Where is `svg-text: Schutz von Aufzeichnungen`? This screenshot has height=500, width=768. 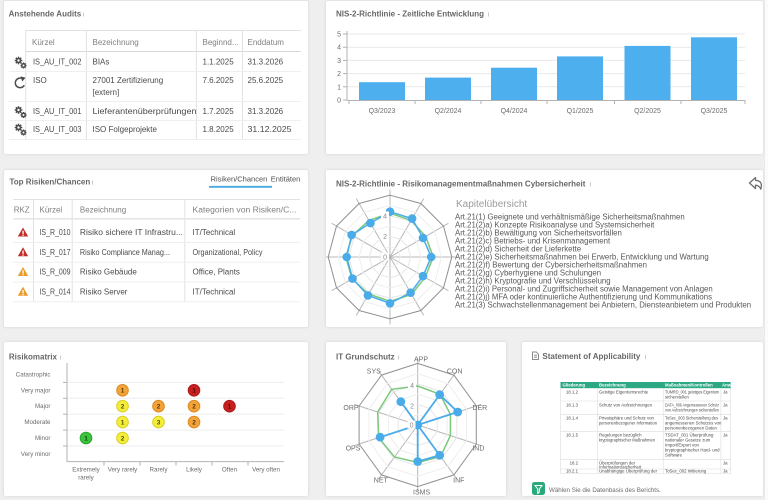 svg-text: Schutz von Aufzeichnungen is located at coordinates (626, 405).